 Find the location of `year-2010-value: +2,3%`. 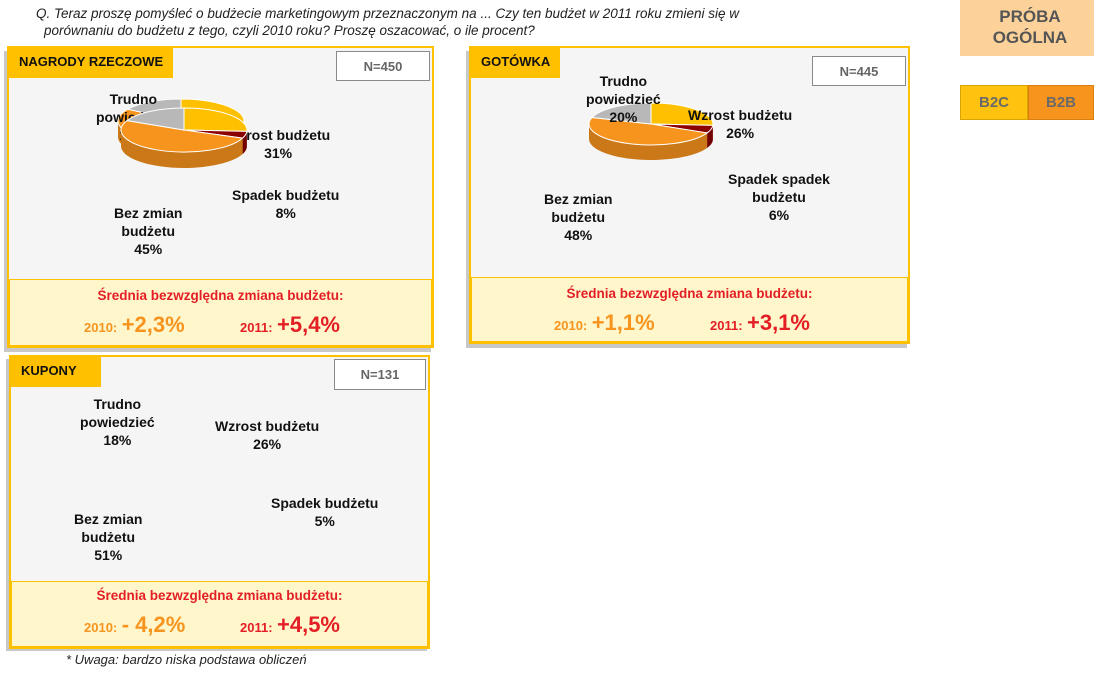

year-2010-value: +2,3% is located at coordinates (153, 324).